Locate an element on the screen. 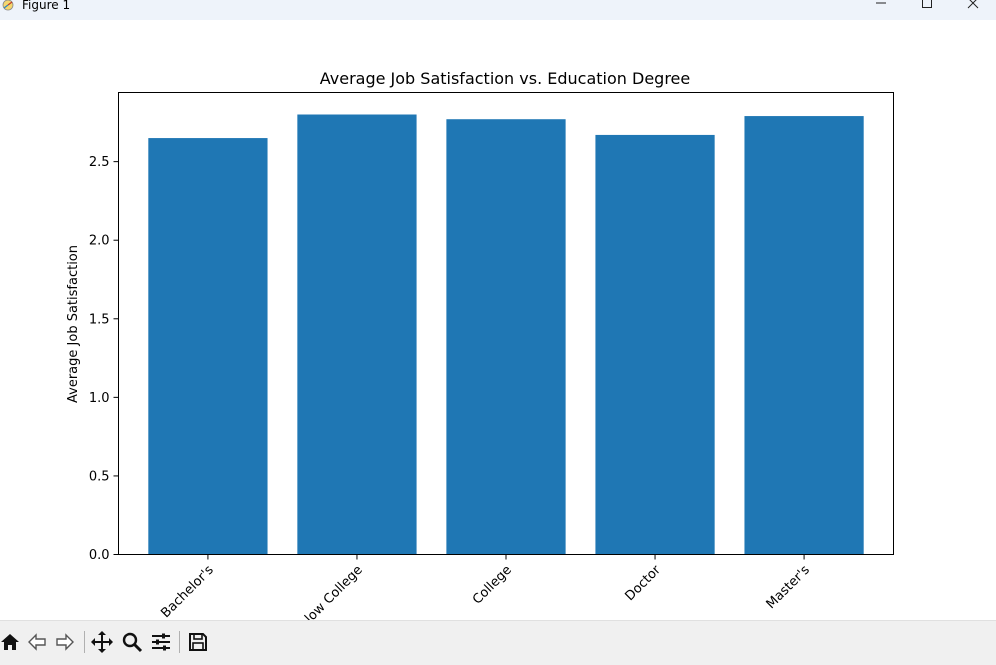 The width and height of the screenshot is (996, 665). close-icon is located at coordinates (973, 4).